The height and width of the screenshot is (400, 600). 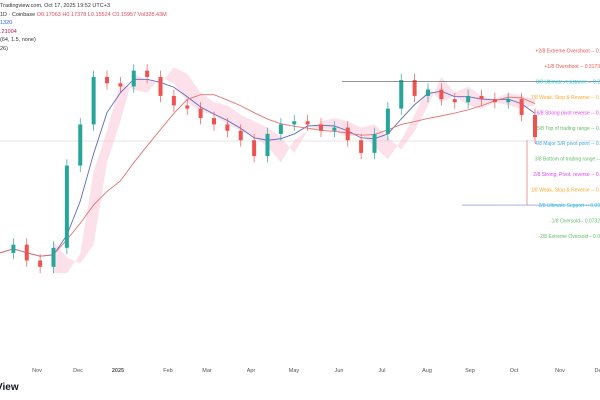 I want to click on x-tick-label: May, so click(x=294, y=371).